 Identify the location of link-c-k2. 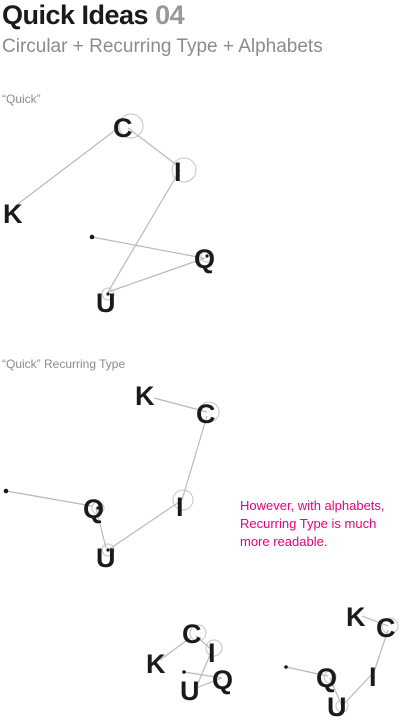
(180, 405).